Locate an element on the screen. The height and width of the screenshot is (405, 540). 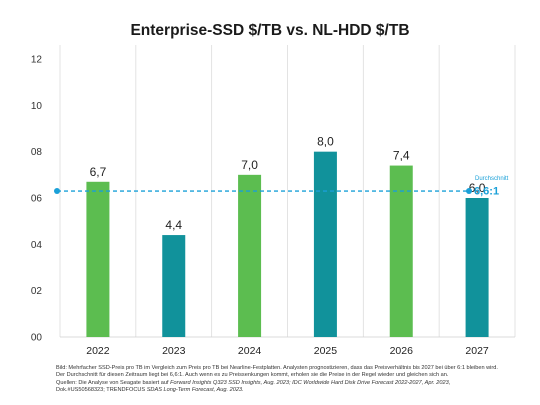
y-tick-label: 02 is located at coordinates (37, 291).